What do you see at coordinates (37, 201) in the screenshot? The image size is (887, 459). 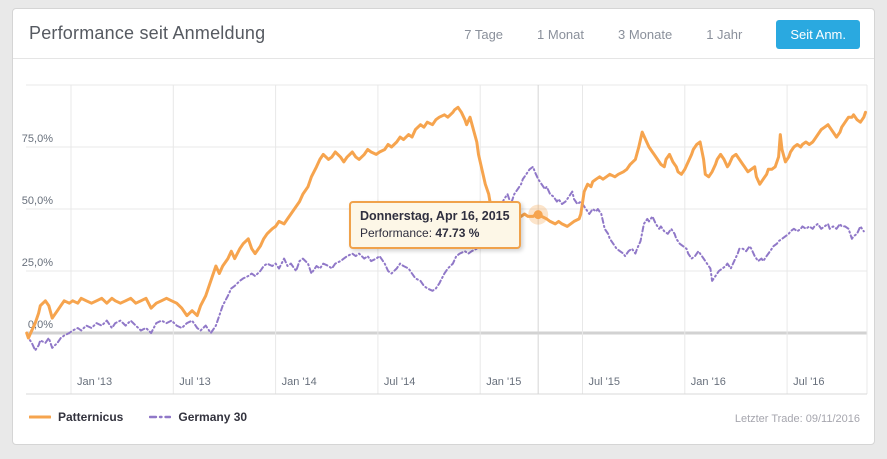 I see `y-axis-label: 50,0%` at bounding box center [37, 201].